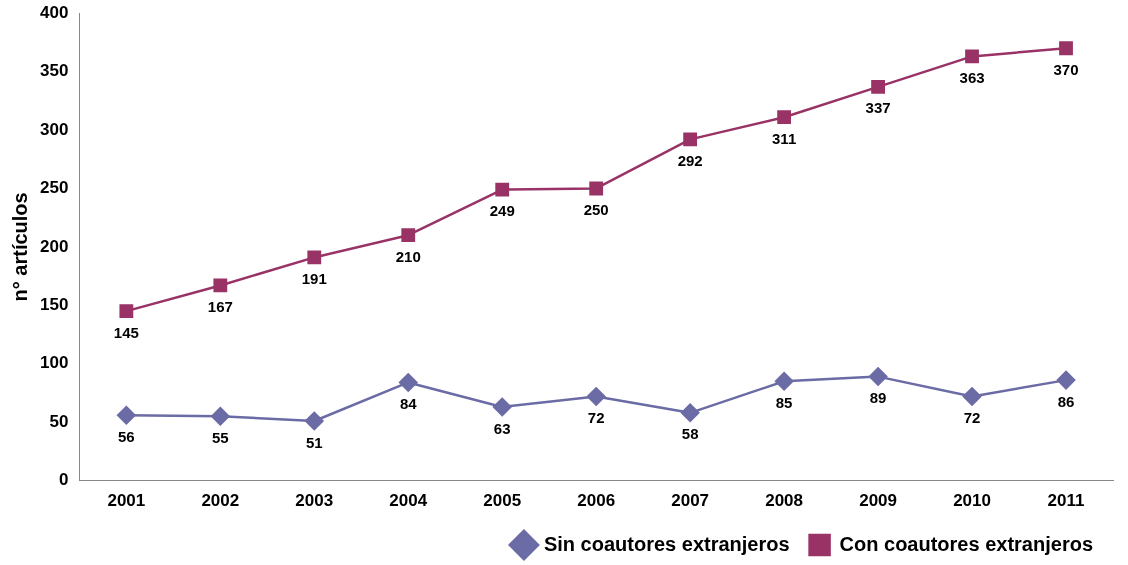 The width and height of the screenshot is (1128, 565). I want to click on x-tick-label: 2002, so click(220, 501).